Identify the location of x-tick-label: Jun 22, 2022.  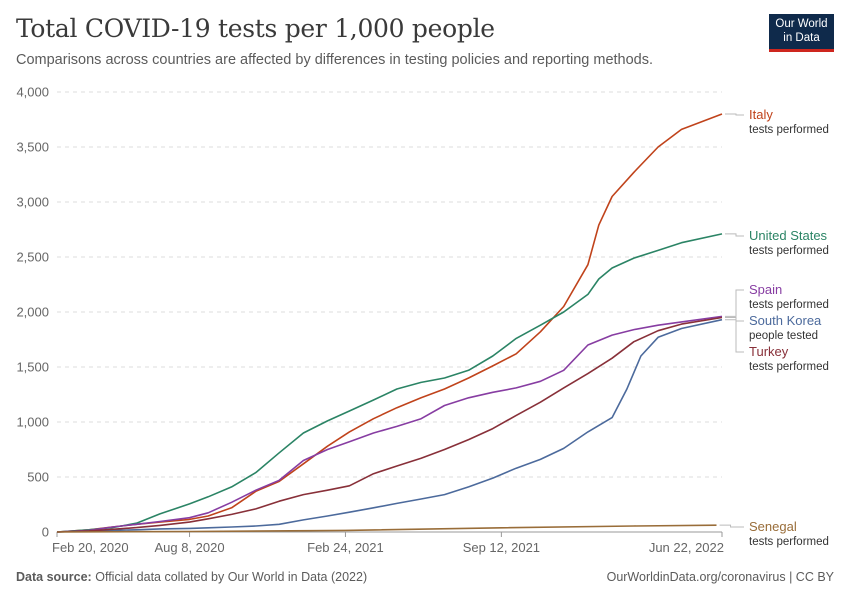
(686, 547).